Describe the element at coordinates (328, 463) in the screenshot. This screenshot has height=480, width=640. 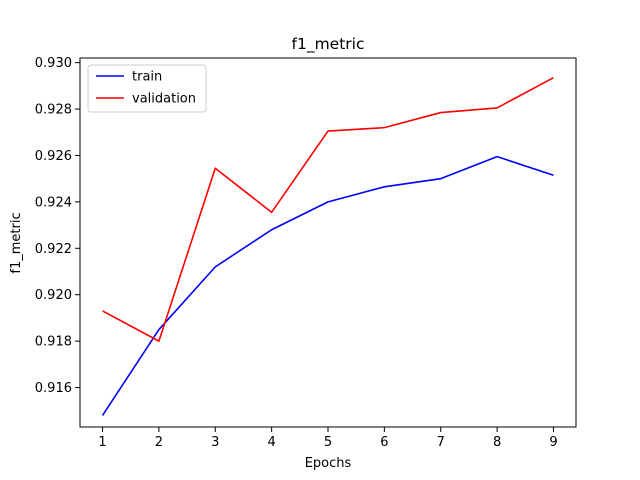
I see `x-axis-label: Epochs` at that location.